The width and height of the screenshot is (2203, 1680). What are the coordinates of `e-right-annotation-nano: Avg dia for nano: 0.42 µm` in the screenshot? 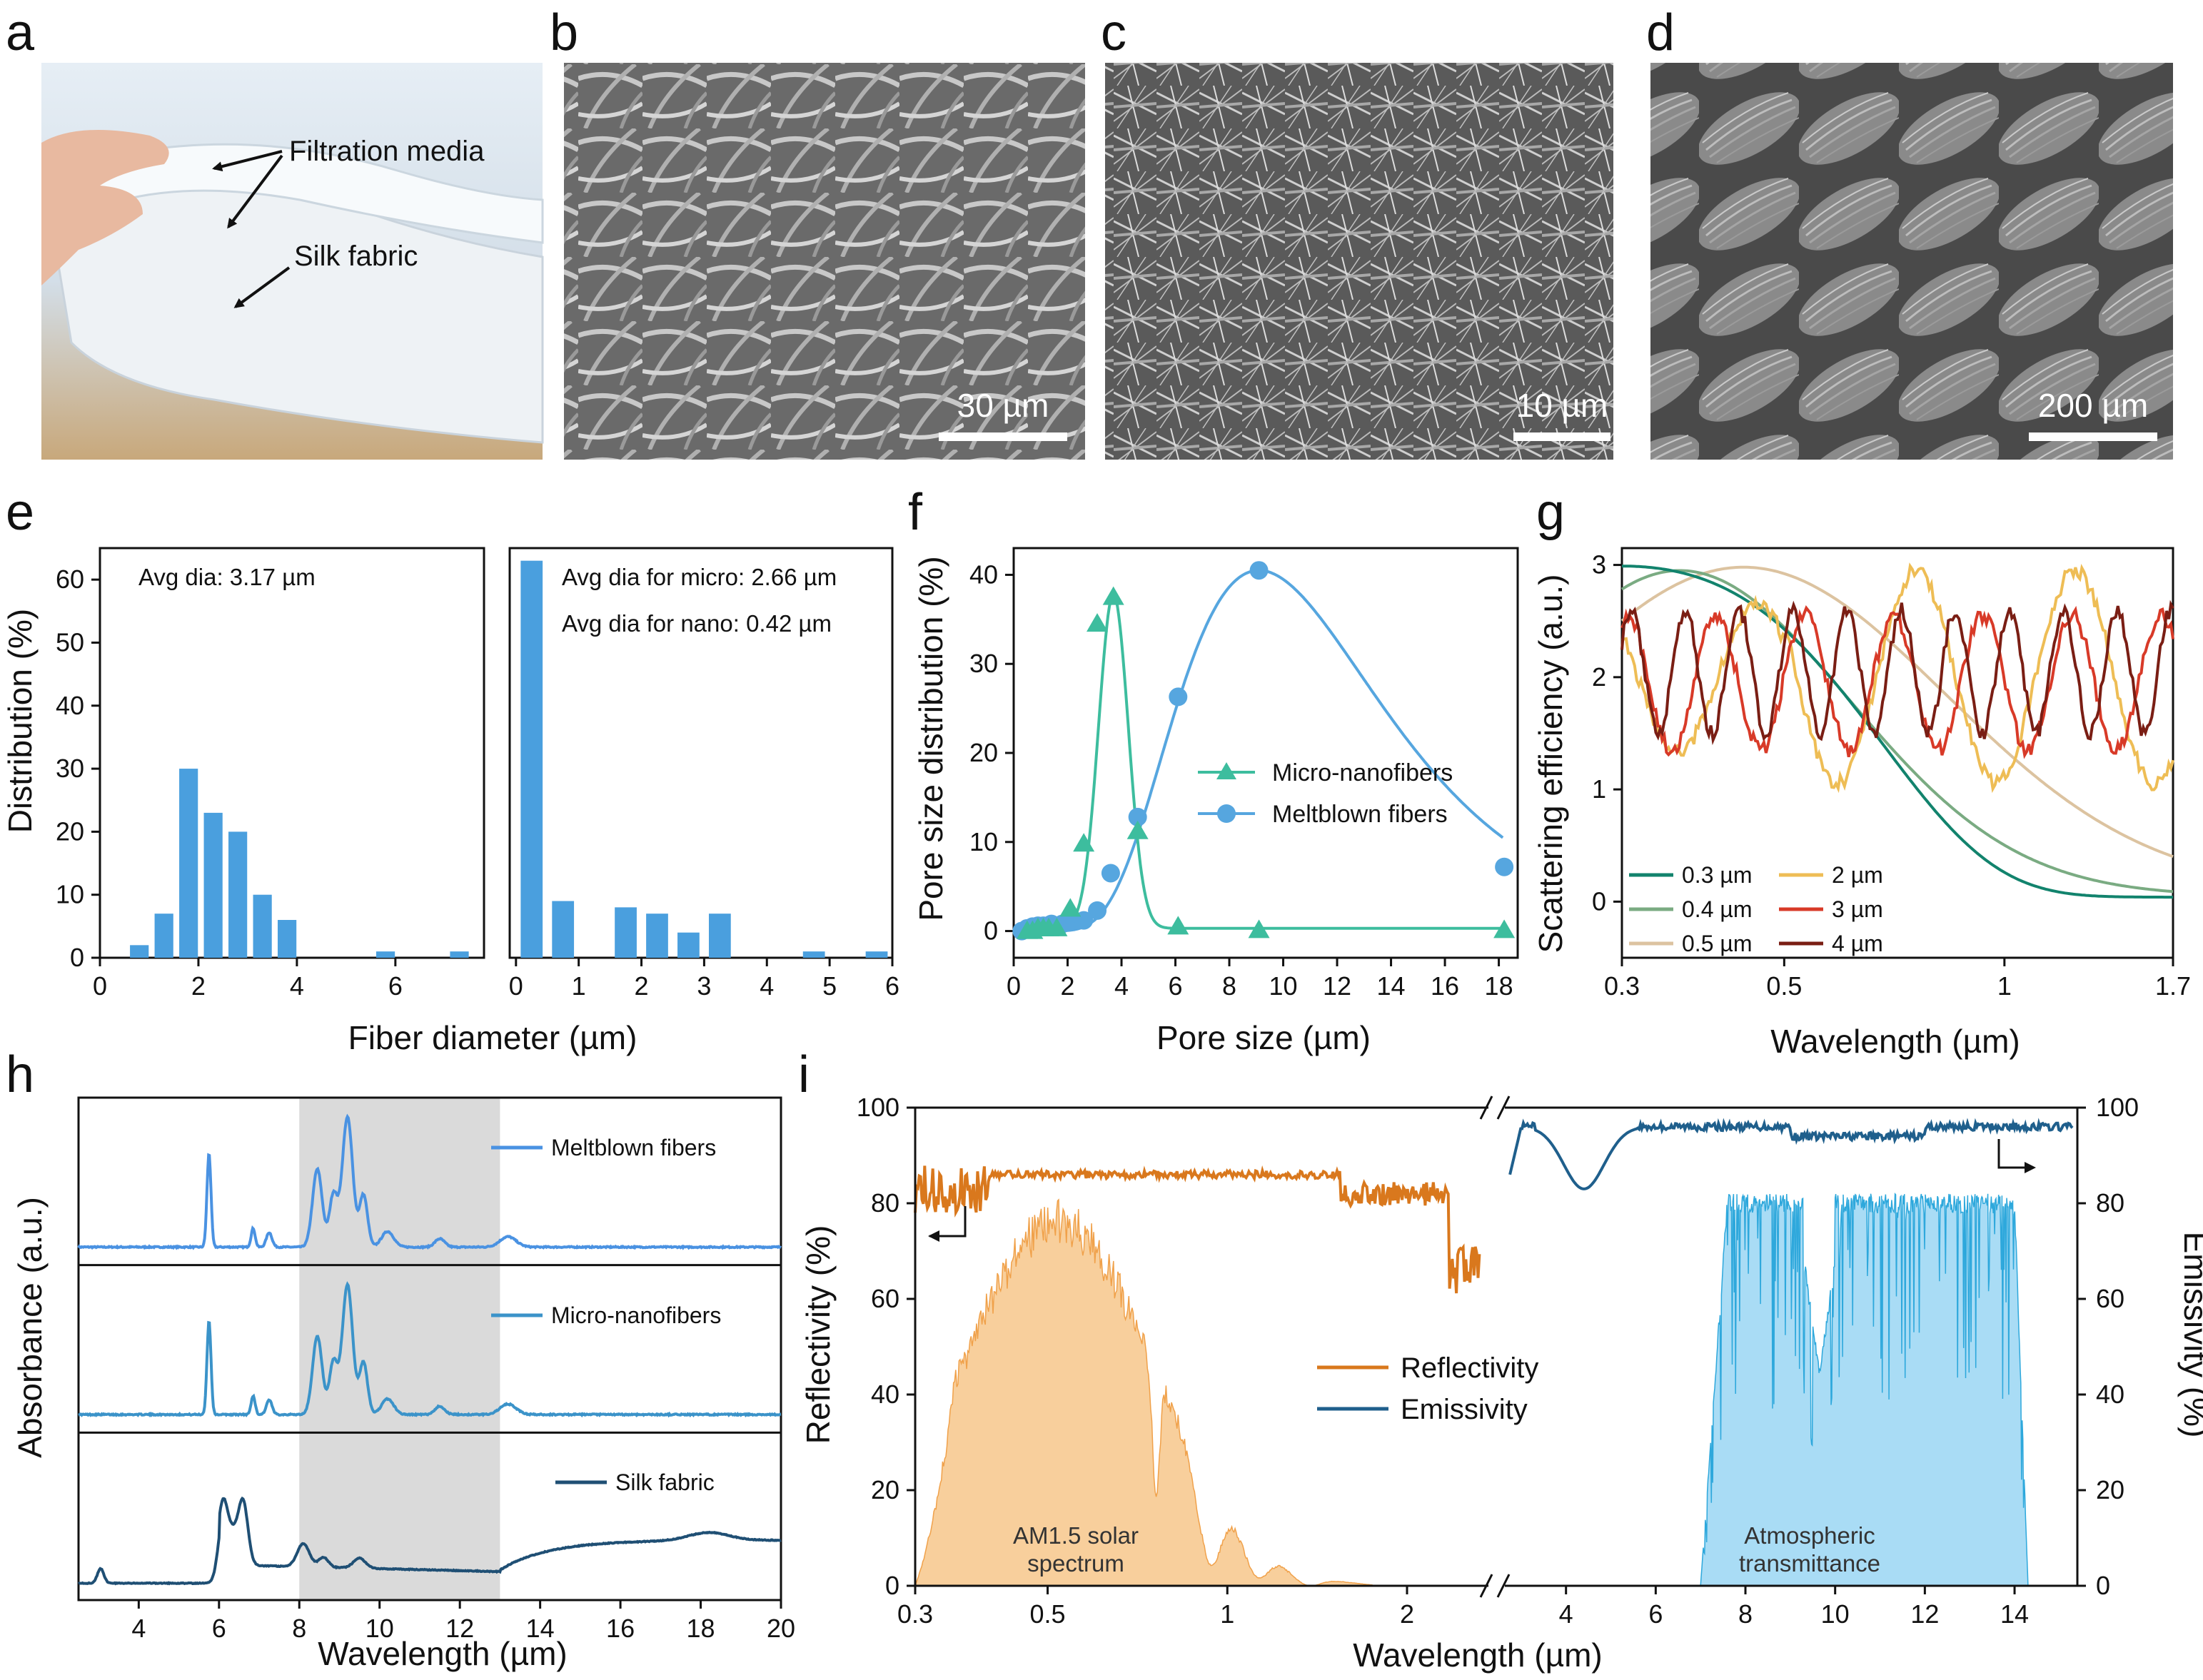 It's located at (697, 623).